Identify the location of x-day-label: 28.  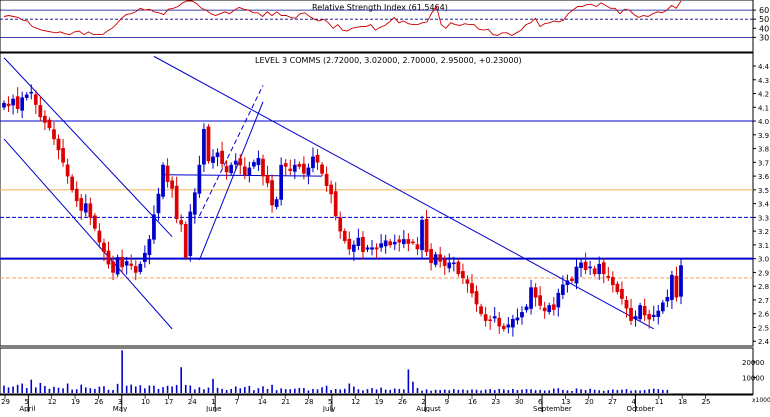
(309, 402).